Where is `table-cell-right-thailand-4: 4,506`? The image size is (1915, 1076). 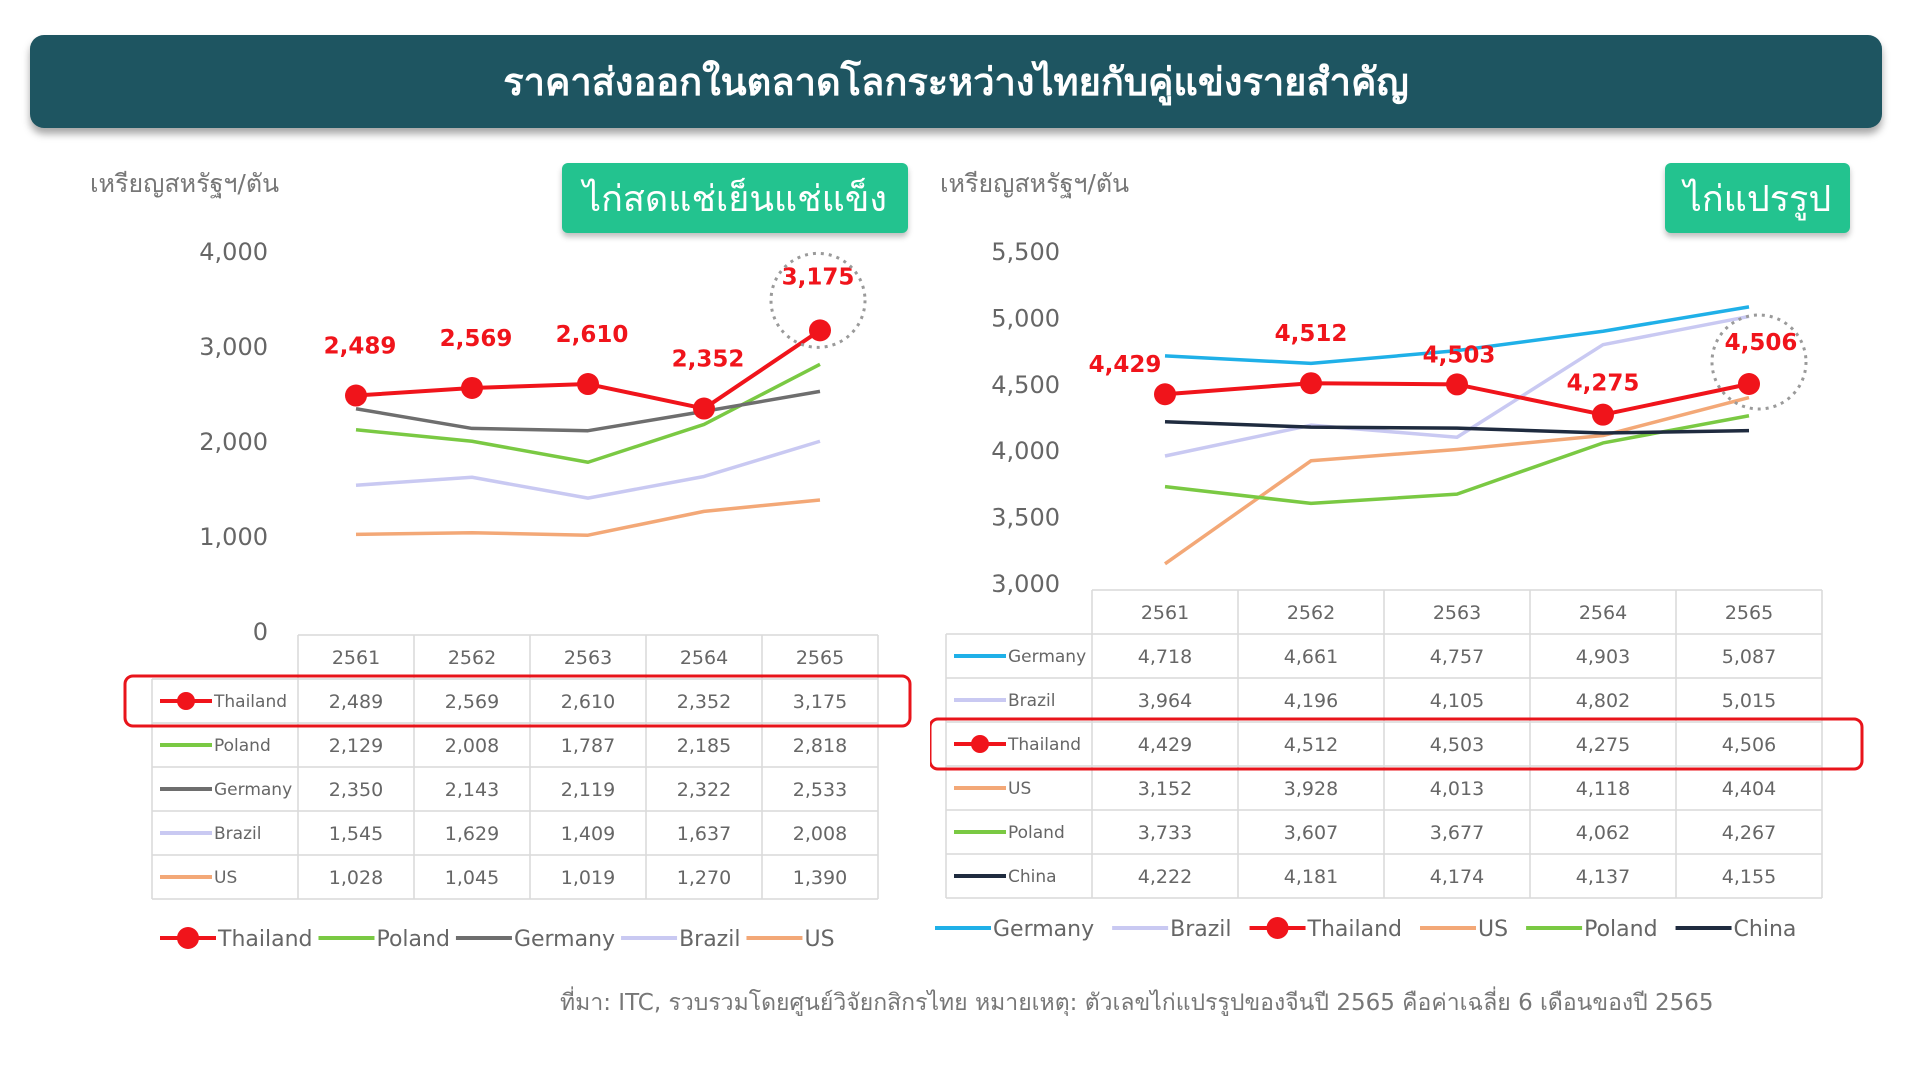
table-cell-right-thailand-4: 4,506 is located at coordinates (1749, 745).